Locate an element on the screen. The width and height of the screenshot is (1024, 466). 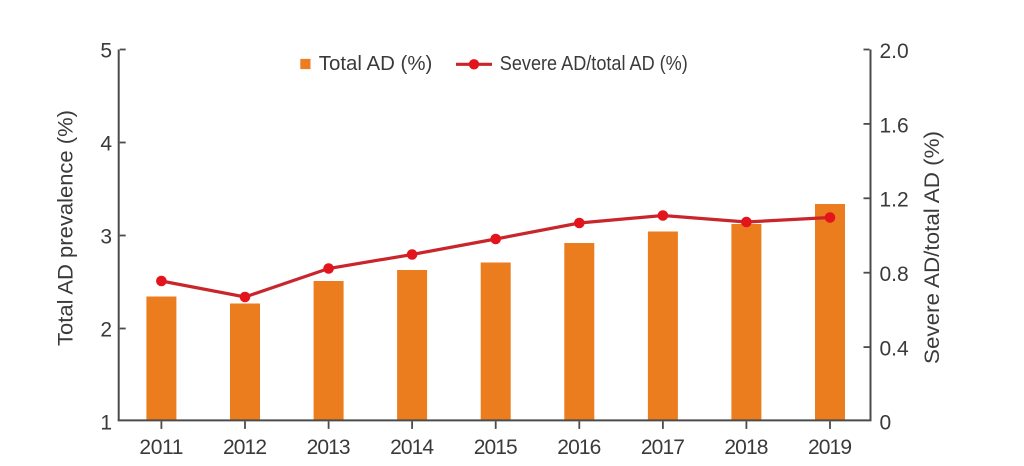
svg-text: 3 is located at coordinates (106, 237).